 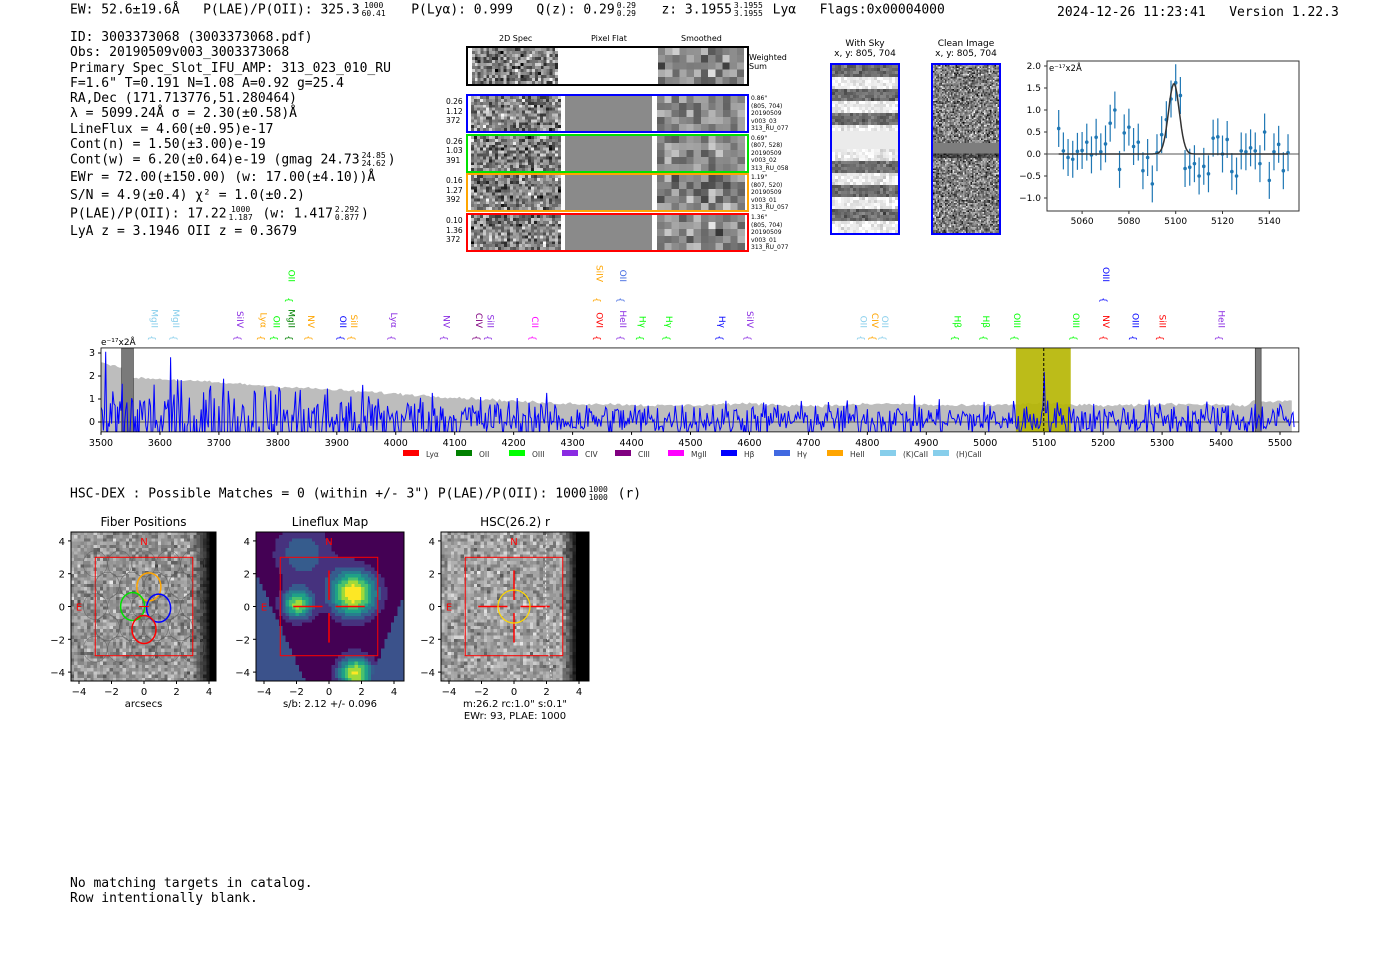 I want to click on emission-line-label: OII, so click(x=342, y=322).